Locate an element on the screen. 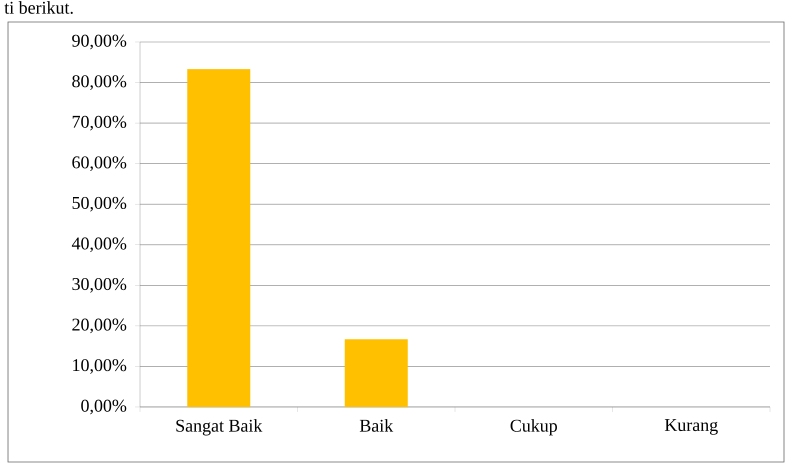 The image size is (786, 463). y-tick-label: 10,00% is located at coordinates (99, 366).